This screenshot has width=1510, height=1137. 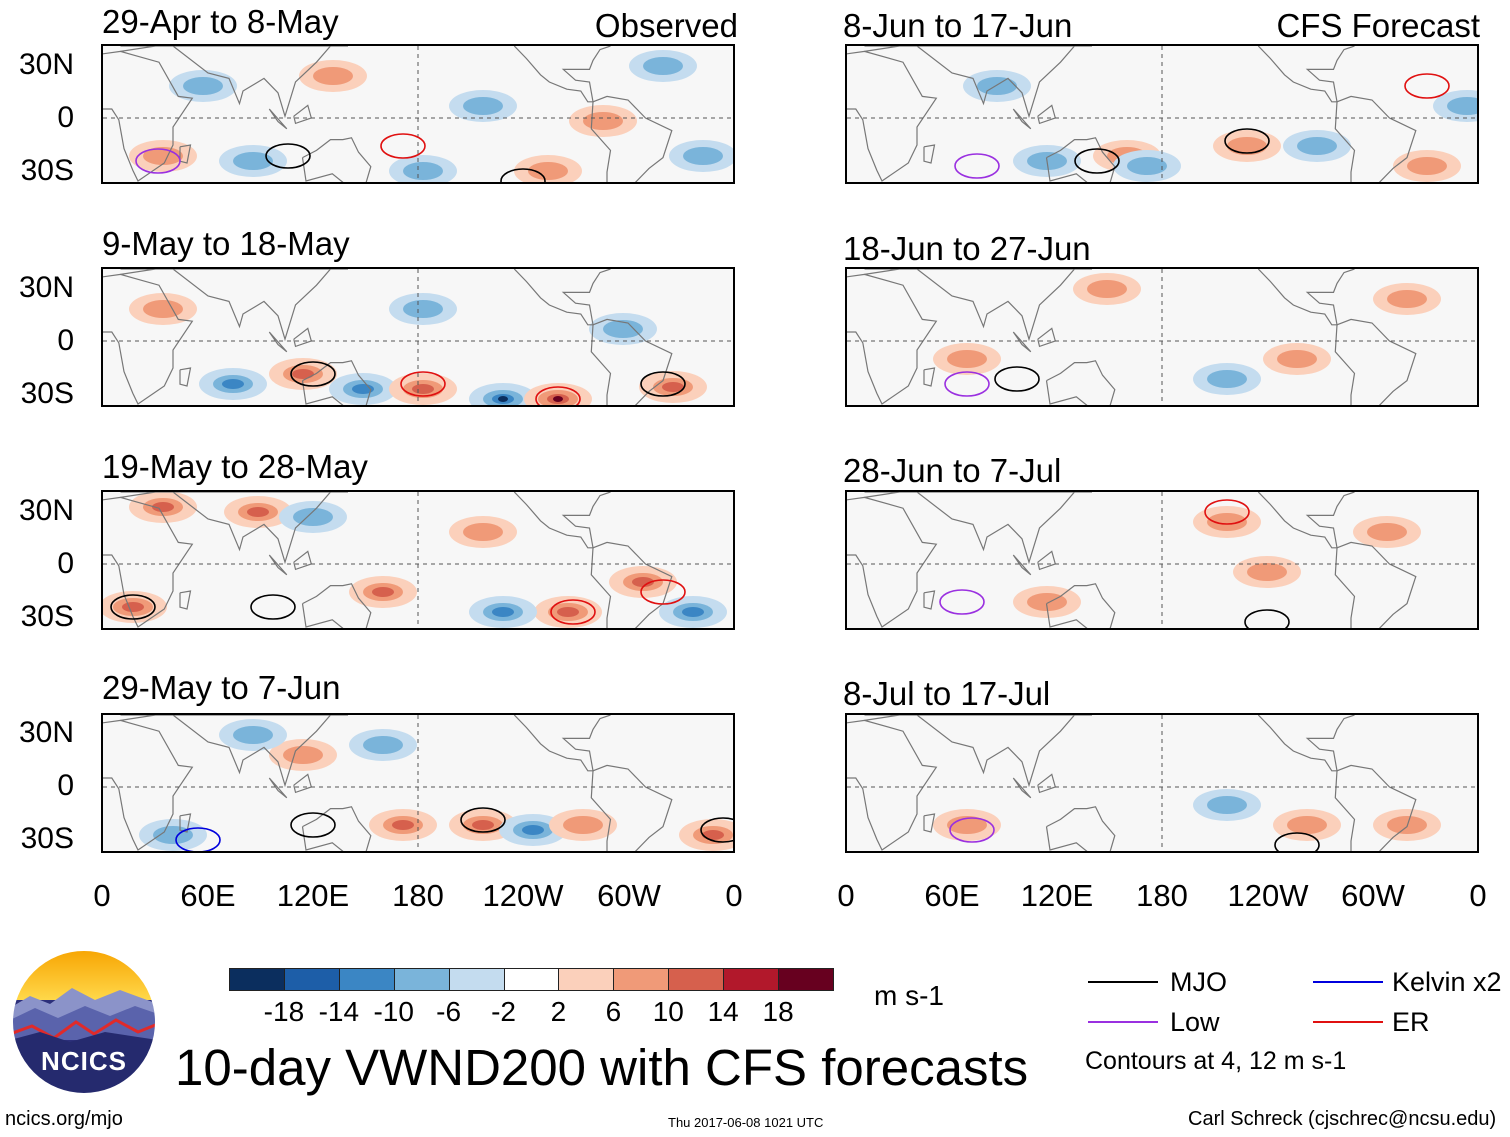 I want to click on lon-label: 60W, so click(x=629, y=895).